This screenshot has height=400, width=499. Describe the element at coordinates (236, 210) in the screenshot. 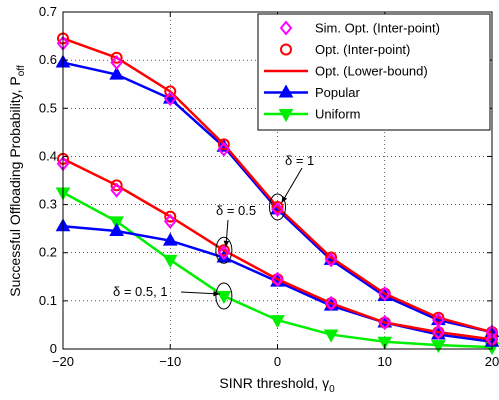

I see `annotation-label: δ = 0.5` at that location.